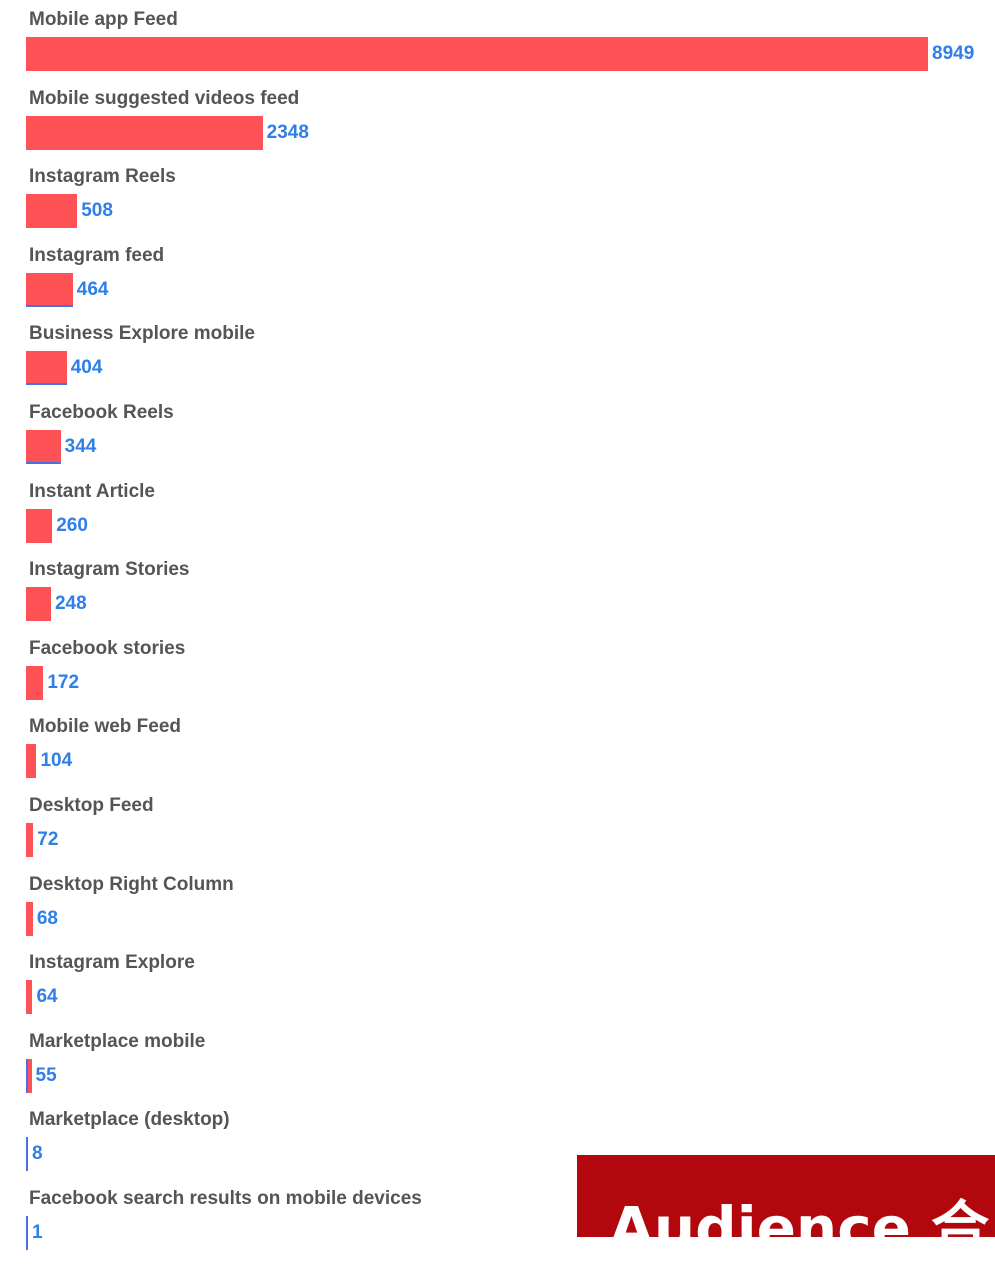  I want to click on value-label: 55, so click(46, 1075).